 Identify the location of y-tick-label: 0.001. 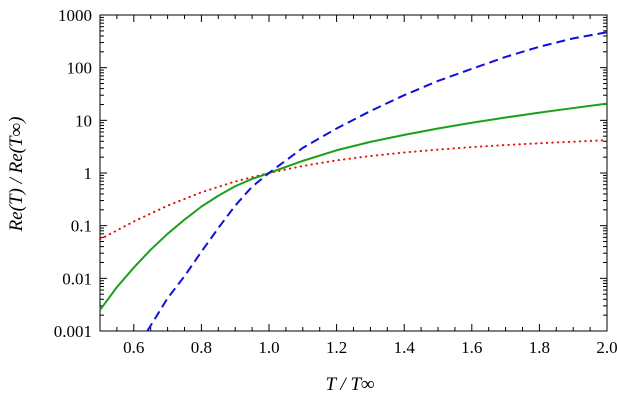
(73, 331).